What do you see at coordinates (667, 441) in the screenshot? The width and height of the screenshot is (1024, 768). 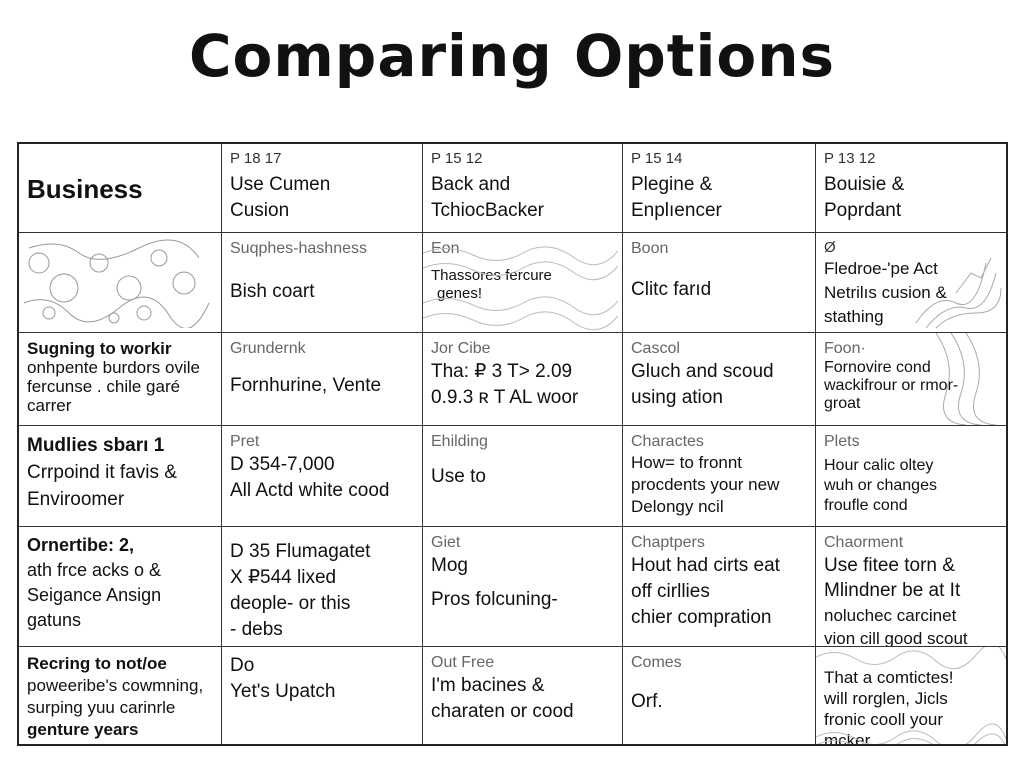 I see `cell-subtitle: Charactes` at bounding box center [667, 441].